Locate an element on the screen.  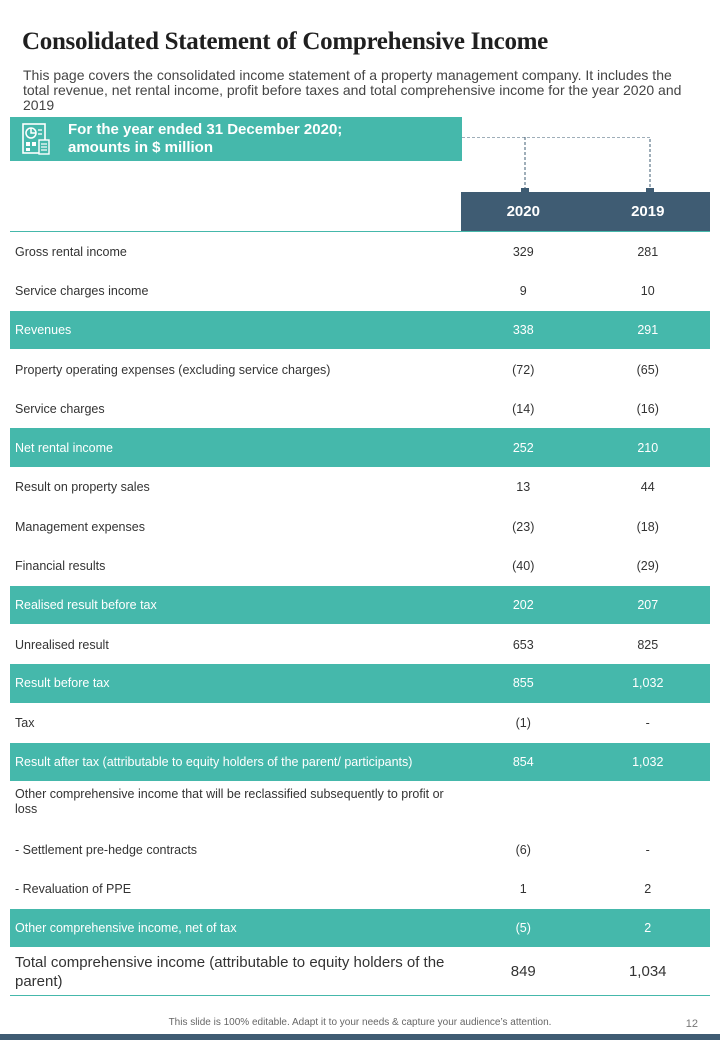
value-2020: 1 is located at coordinates (523, 889).